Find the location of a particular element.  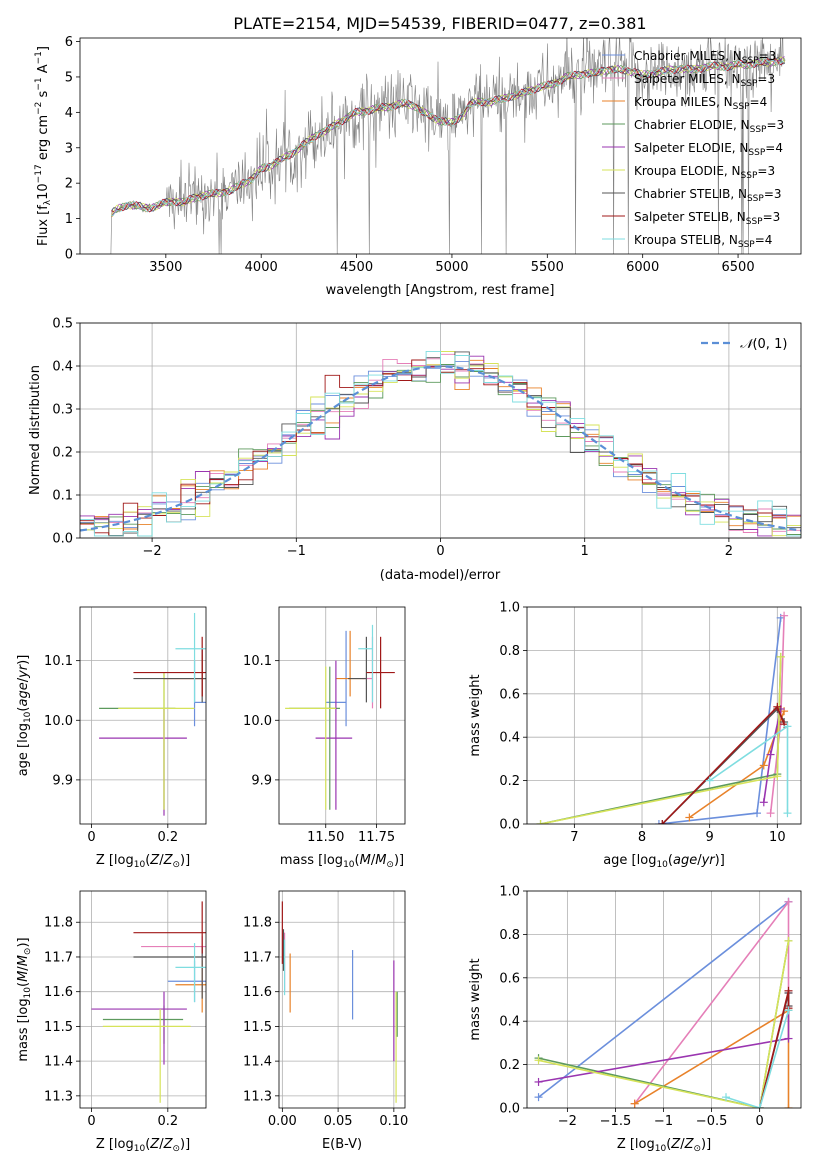

y-tick-label: 11.7 is located at coordinates (257, 957).